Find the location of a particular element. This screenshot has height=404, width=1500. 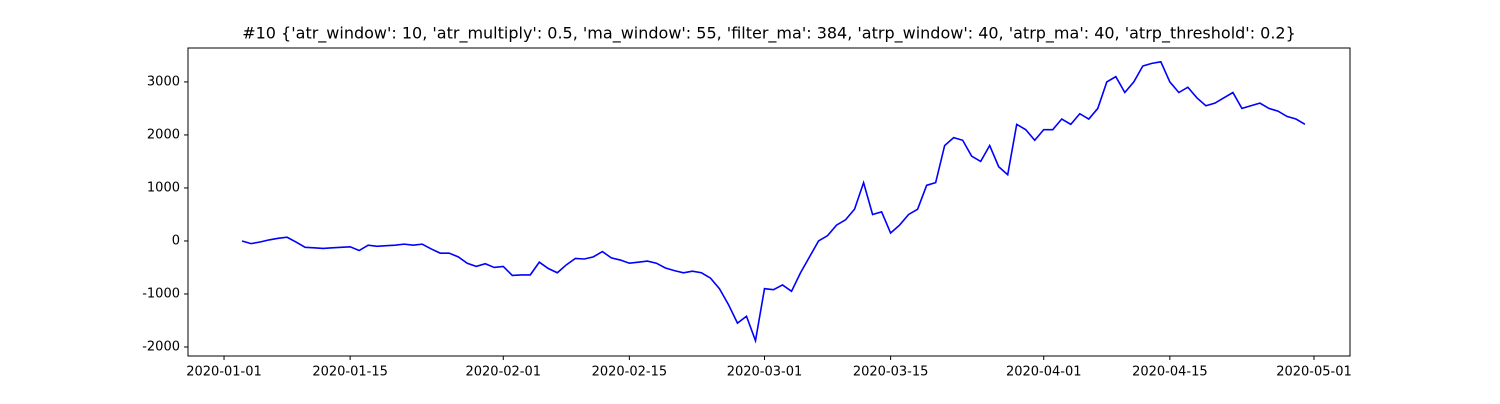

x-tick-label: 2020-05-01 is located at coordinates (1314, 372).